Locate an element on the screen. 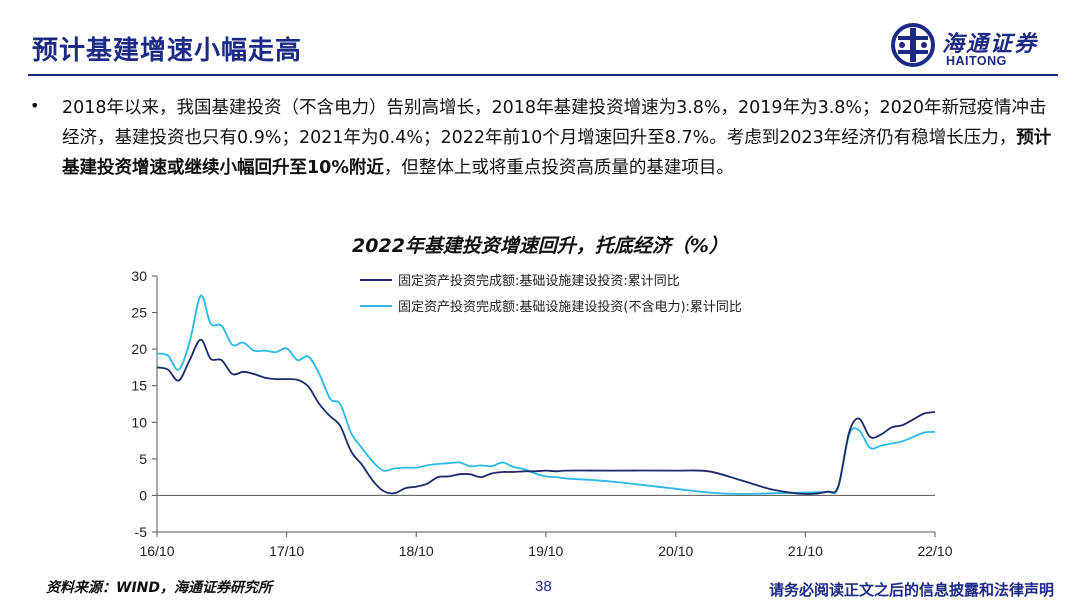 This screenshot has width=1080, height=608. y-tick-label: 30 is located at coordinates (139, 276).